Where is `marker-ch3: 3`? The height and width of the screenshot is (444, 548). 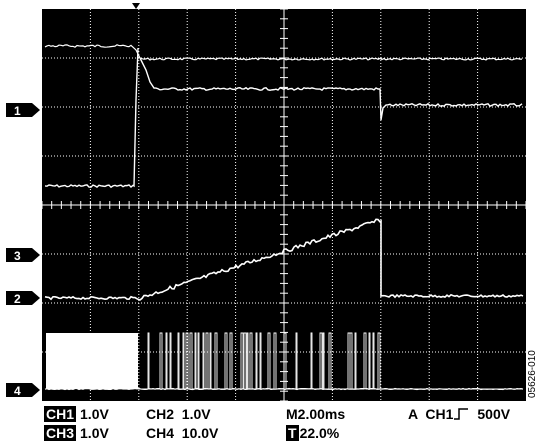
marker-ch3: 3 is located at coordinates (23, 255).